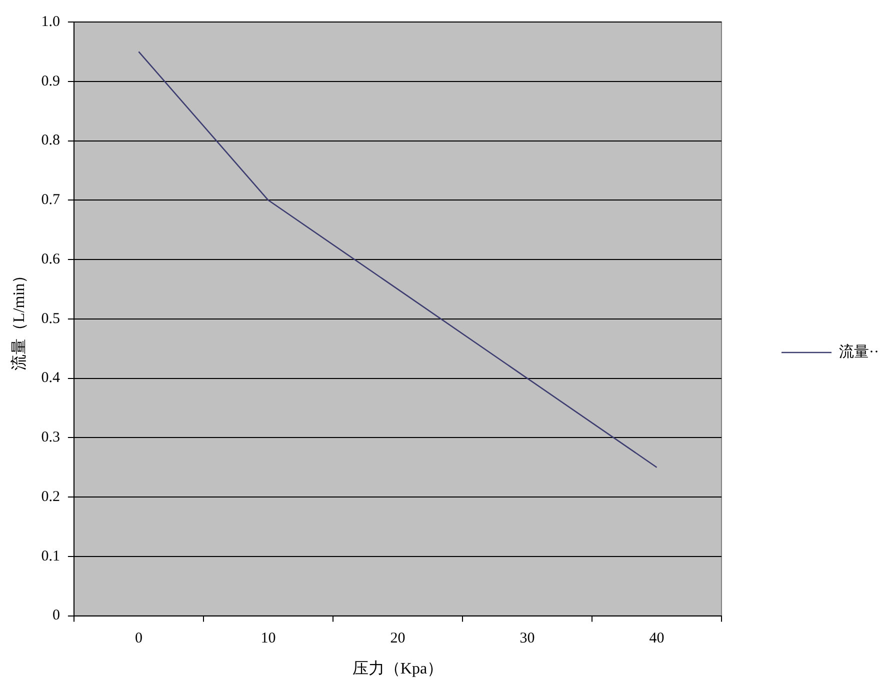 This screenshot has height=687, width=893. Describe the element at coordinates (50, 378) in the screenshot. I see `y-tick-label: 0.4` at that location.